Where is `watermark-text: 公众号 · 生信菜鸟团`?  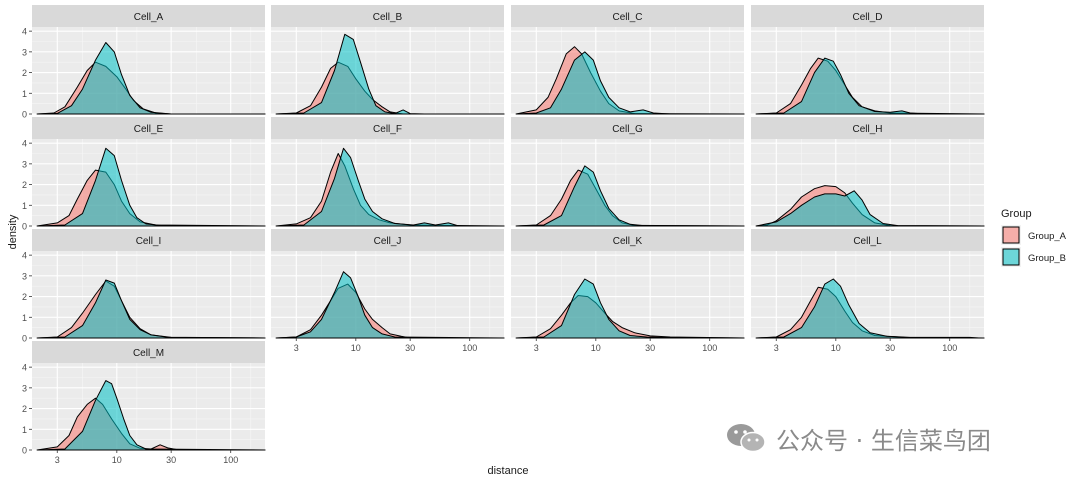
watermark-text: 公众号 · 生信菜鸟团 is located at coordinates (883, 440).